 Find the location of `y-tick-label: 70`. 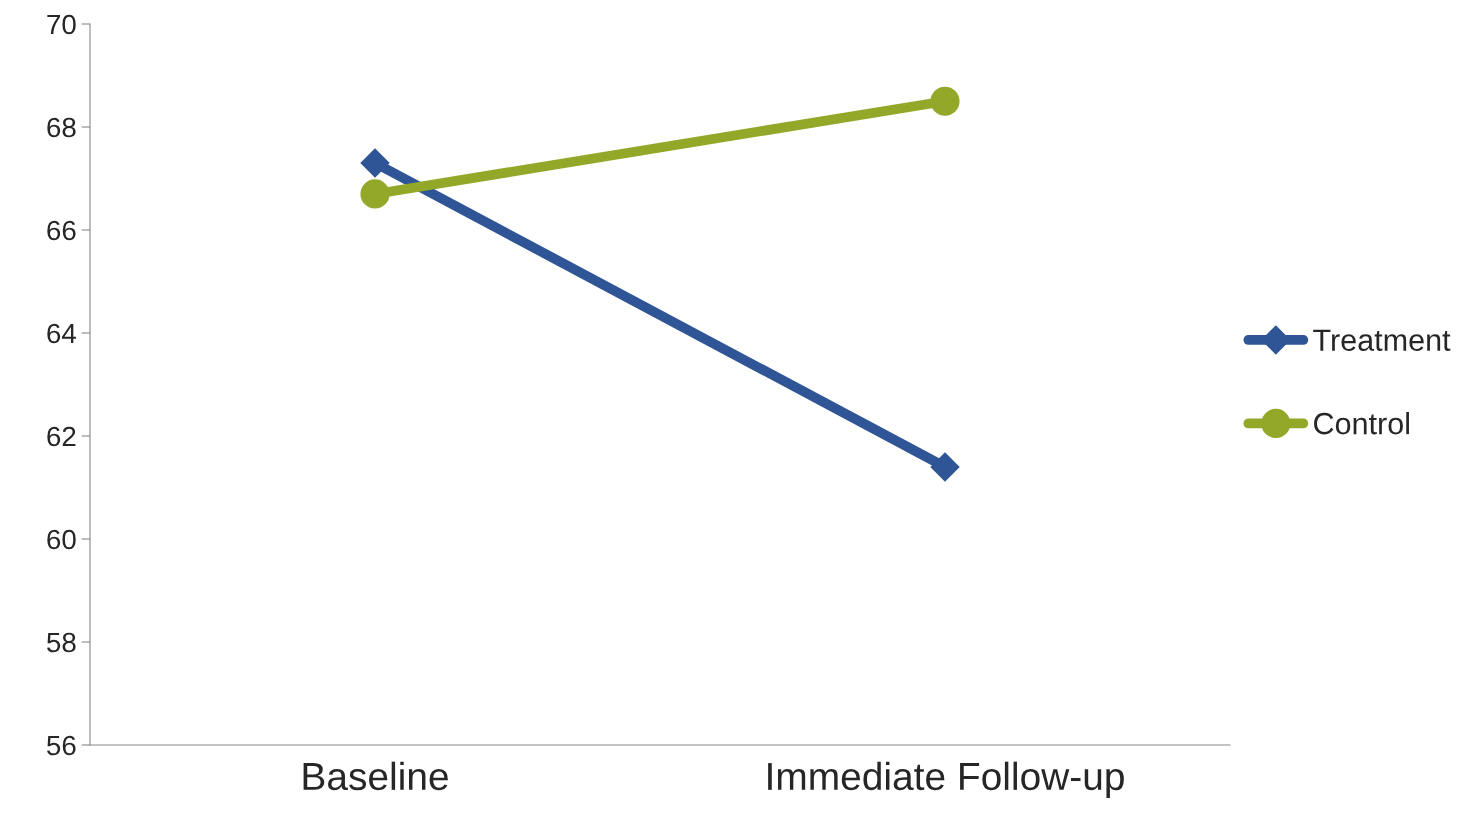

y-tick-label: 70 is located at coordinates (61, 24).